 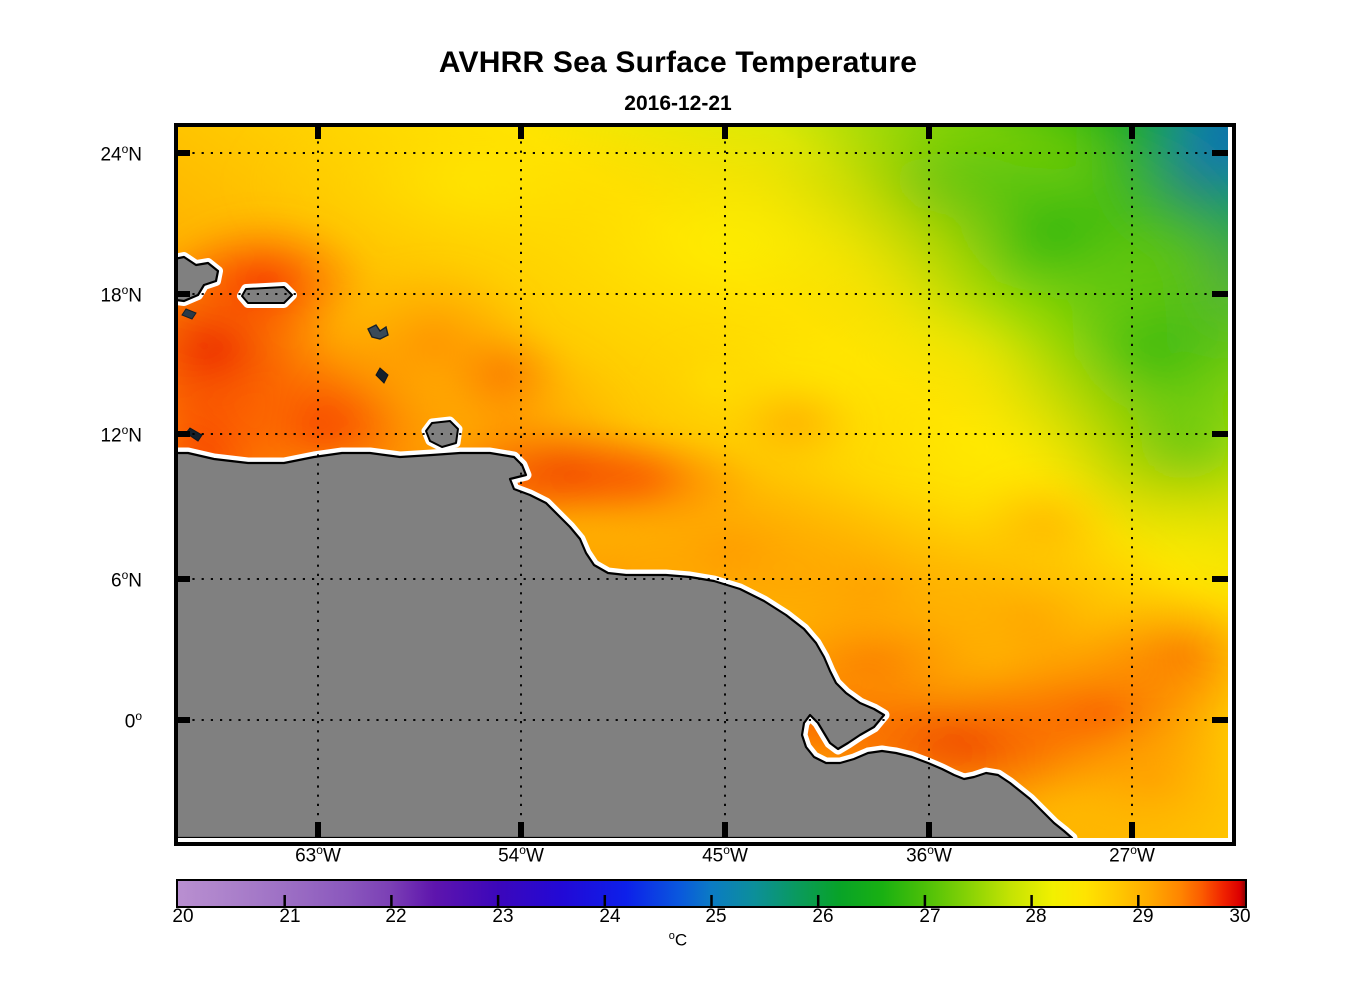 I want to click on ylabel-24n: 24oN, so click(x=121, y=154).